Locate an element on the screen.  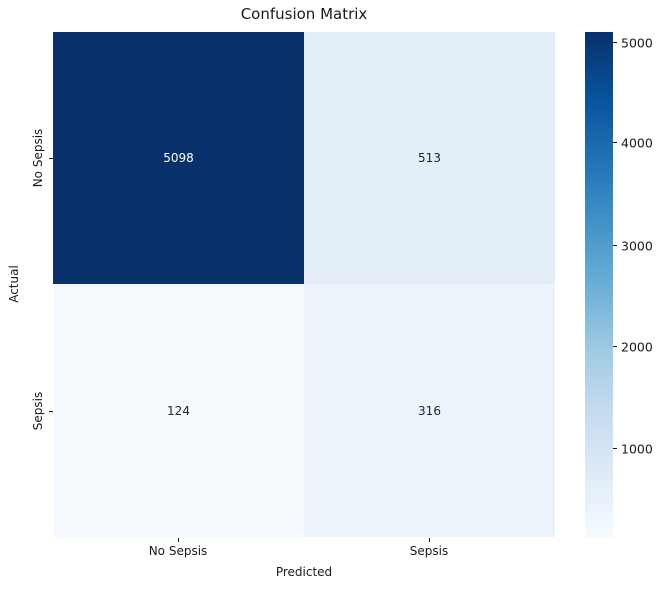
colorbar-tick-label-2000: 2000 is located at coordinates (637, 347).